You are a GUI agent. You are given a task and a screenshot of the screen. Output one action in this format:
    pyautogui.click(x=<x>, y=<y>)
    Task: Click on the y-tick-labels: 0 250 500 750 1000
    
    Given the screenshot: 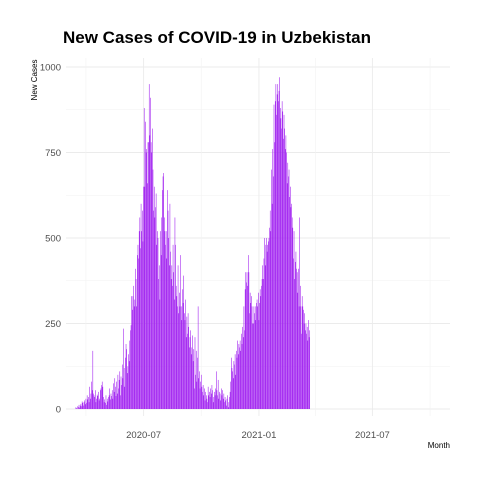 What is the action you would take?
    pyautogui.click(x=50, y=239)
    